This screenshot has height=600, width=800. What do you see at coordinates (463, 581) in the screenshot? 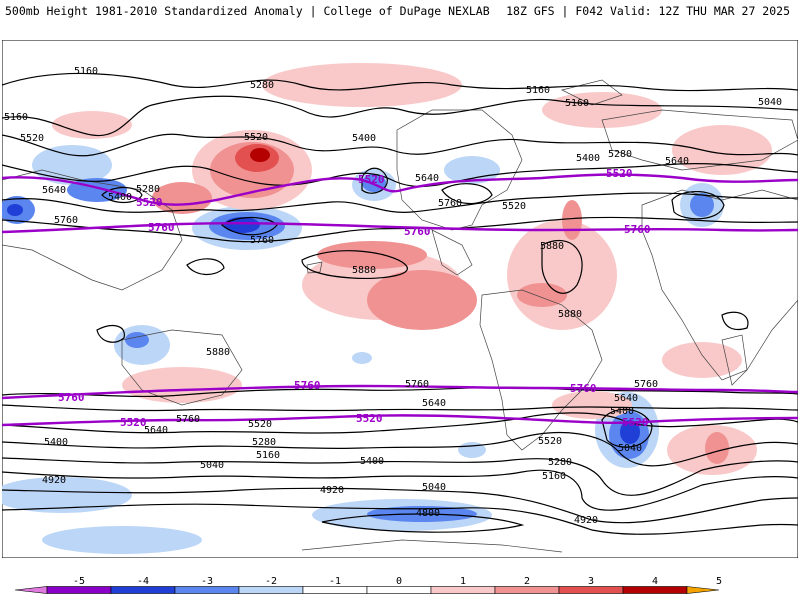
I see `colorbar-tick: 1` at bounding box center [463, 581].